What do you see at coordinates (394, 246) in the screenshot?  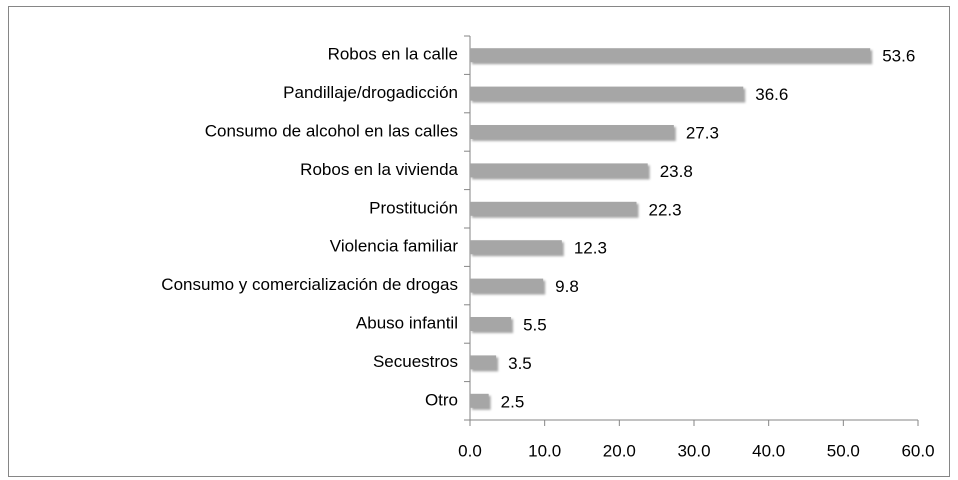 I see `y-tick-label: Violencia familiar` at bounding box center [394, 246].